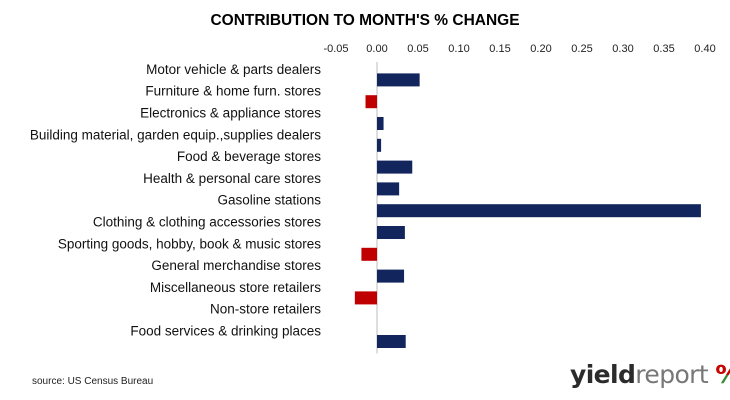 This screenshot has width=730, height=400. I want to click on yieldreport-logo: yieldreport %%, so click(650, 375).